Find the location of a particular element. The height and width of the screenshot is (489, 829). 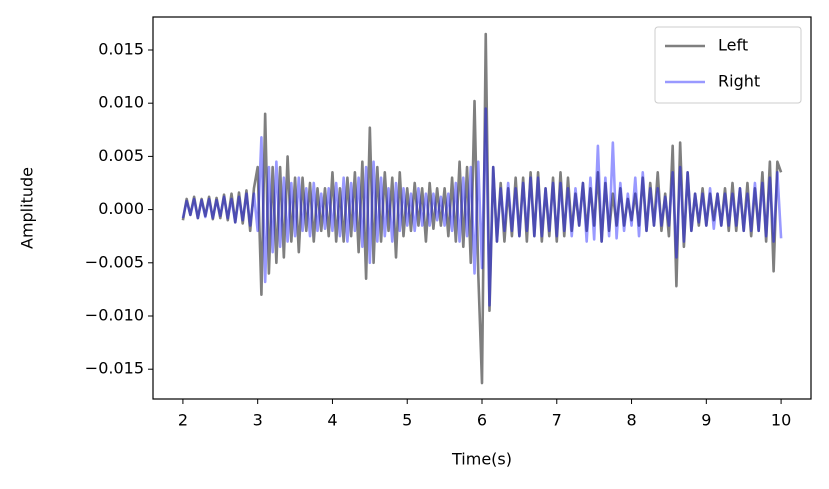

x-tick-label: 4 is located at coordinates (332, 420).